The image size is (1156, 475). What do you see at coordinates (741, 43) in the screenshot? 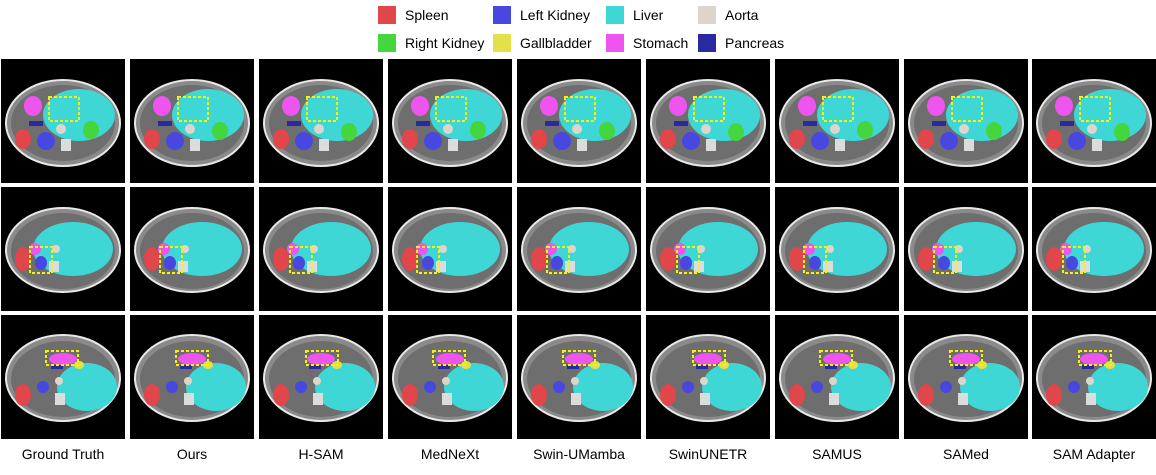
I see `legend-item-pancreas: Pancreas` at bounding box center [741, 43].